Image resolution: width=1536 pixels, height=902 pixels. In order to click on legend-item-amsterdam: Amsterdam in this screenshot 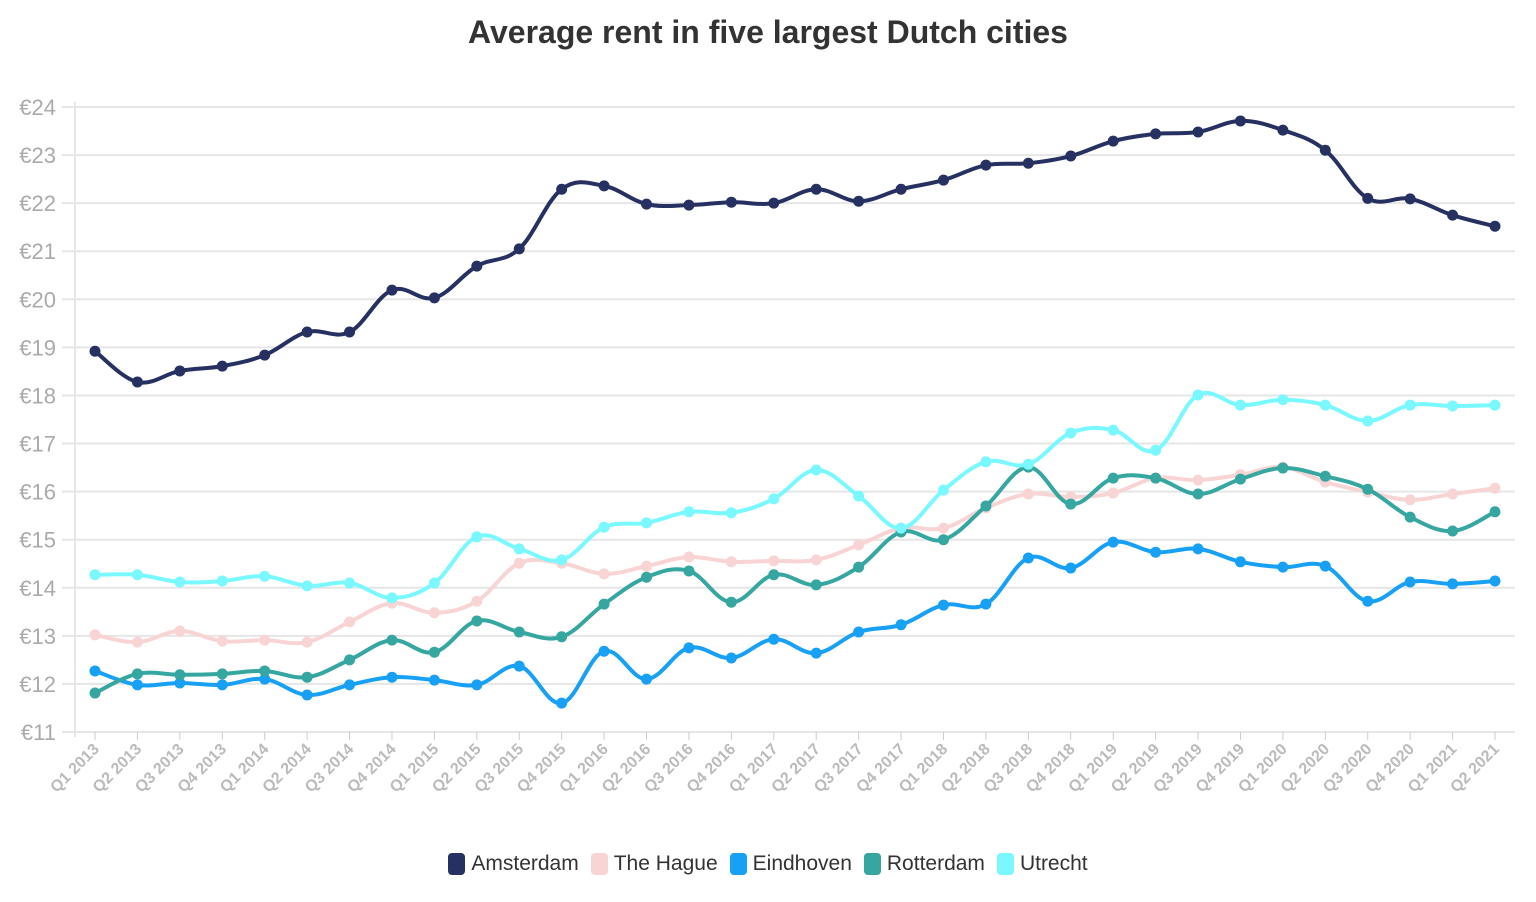, I will do `click(513, 864)`.